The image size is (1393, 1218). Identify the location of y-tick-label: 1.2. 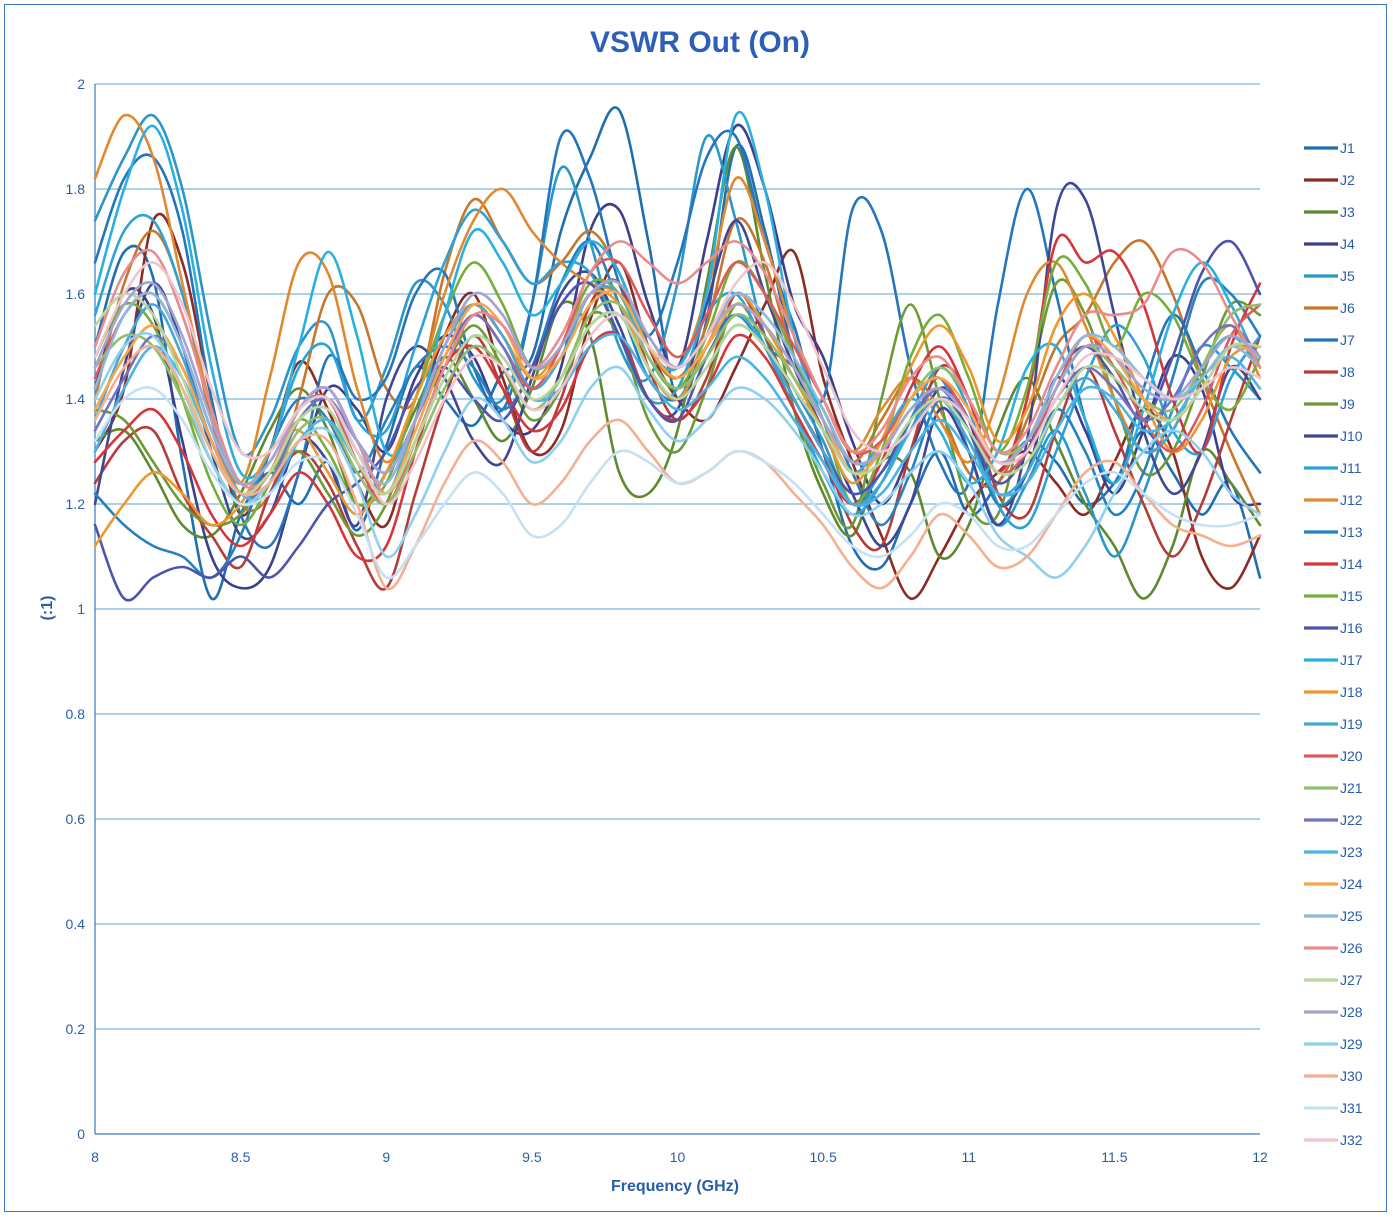
(76, 504).